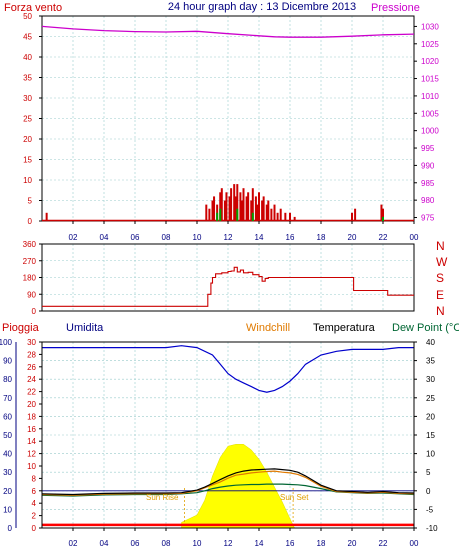 This screenshot has width=459, height=555. What do you see at coordinates (30, 261) in the screenshot?
I see `direction-ytick-label: 270` at bounding box center [30, 261].